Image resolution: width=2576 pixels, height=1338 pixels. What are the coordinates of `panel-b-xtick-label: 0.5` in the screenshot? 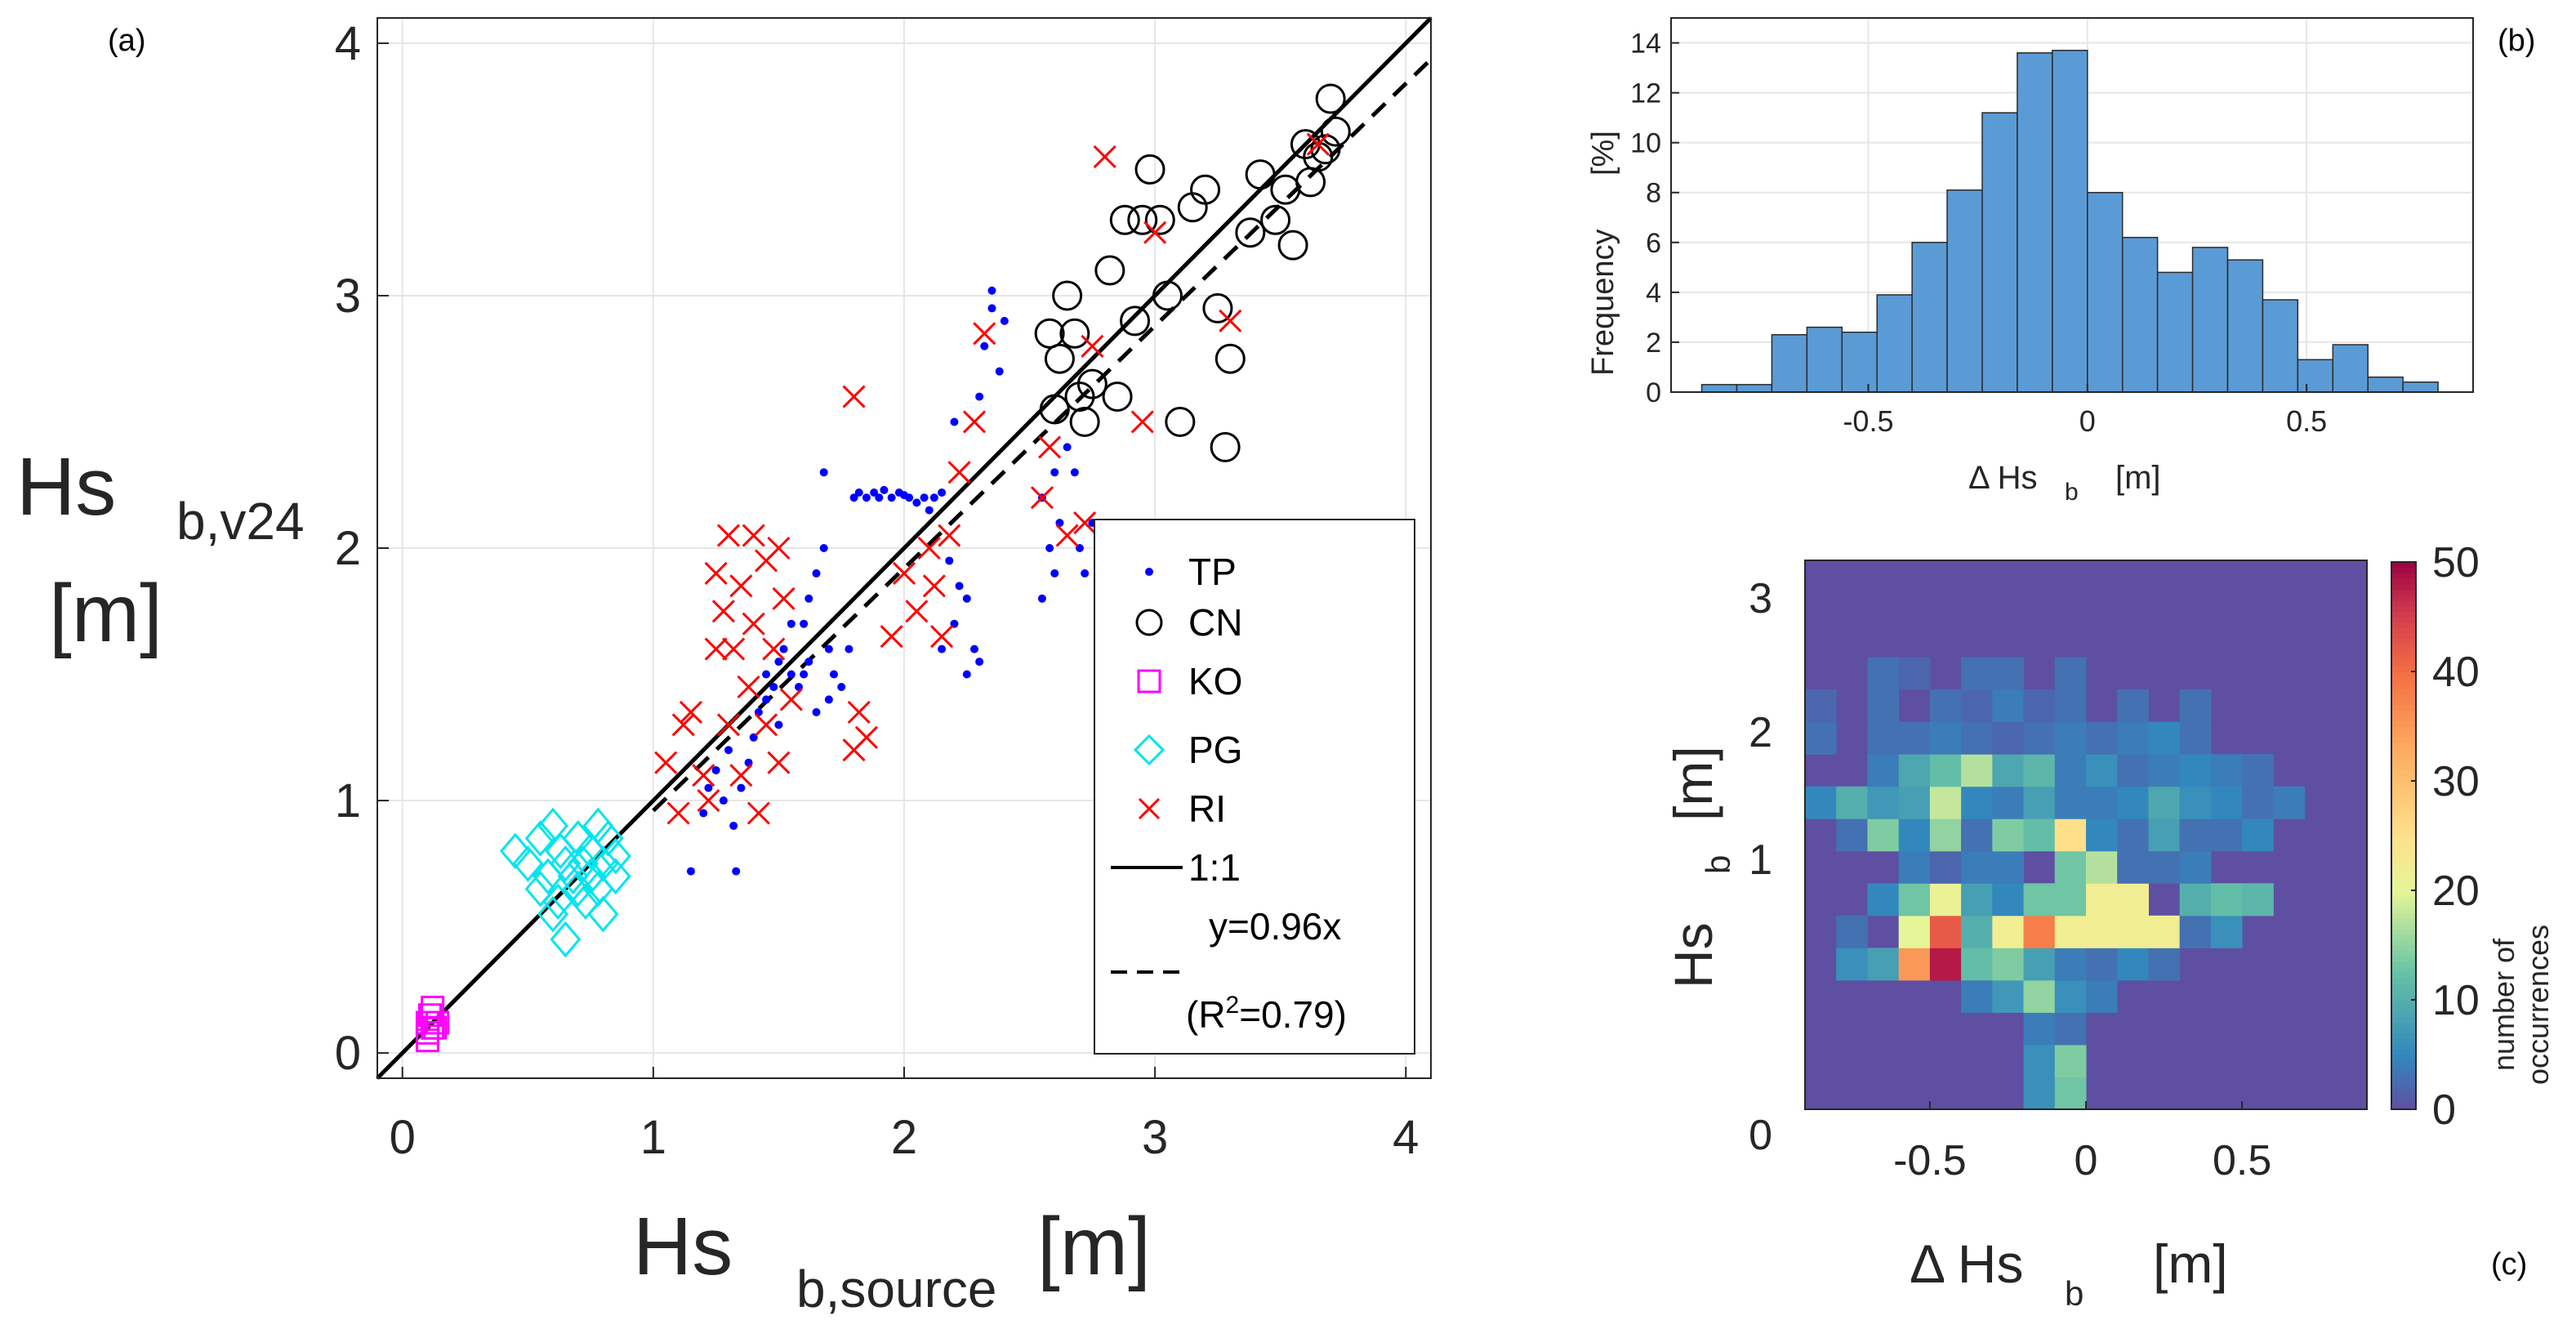 It's located at (2306, 421).